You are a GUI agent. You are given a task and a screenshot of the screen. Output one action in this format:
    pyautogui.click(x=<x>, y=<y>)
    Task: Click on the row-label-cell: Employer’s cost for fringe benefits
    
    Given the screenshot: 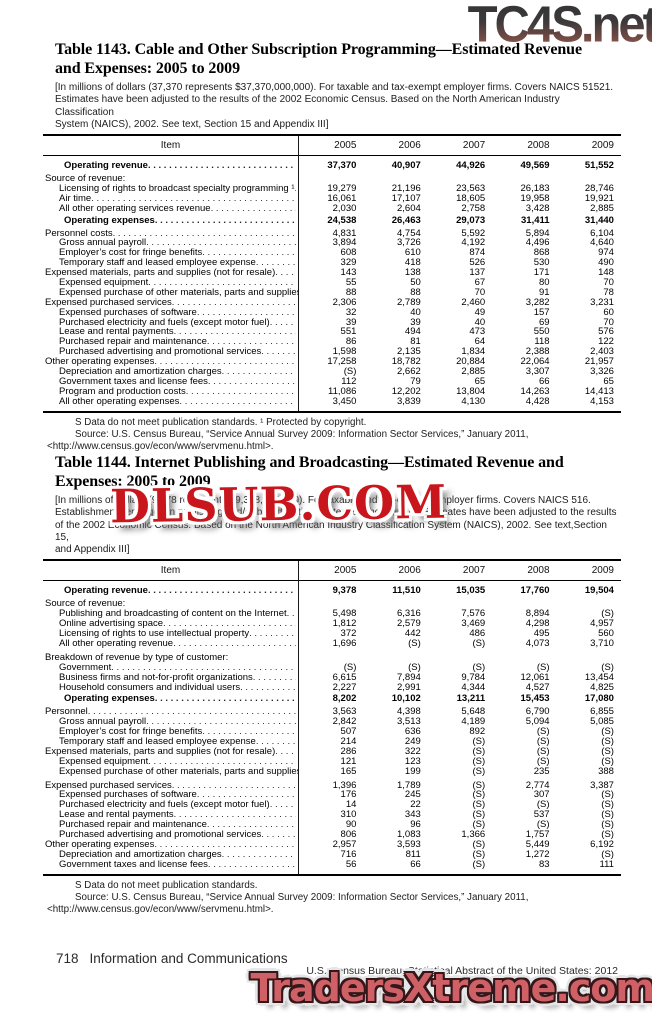 What is the action you would take?
    pyautogui.click(x=170, y=253)
    